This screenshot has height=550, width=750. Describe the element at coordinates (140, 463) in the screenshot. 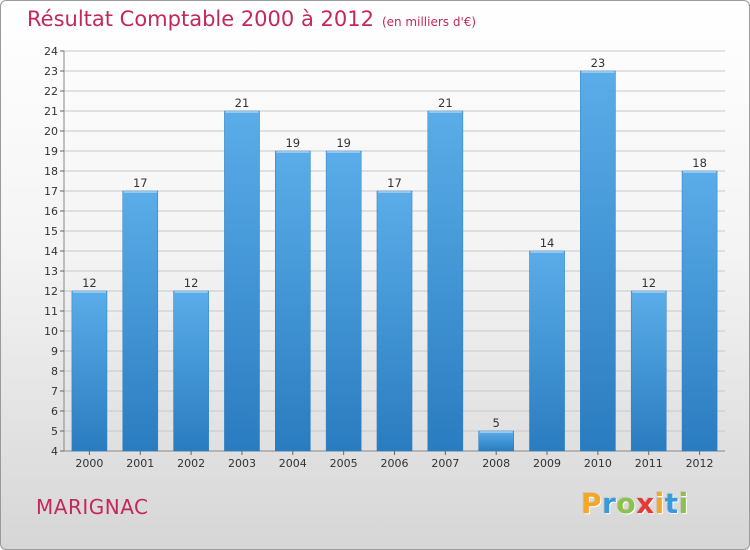

I see `x-tick-label: 2001` at that location.